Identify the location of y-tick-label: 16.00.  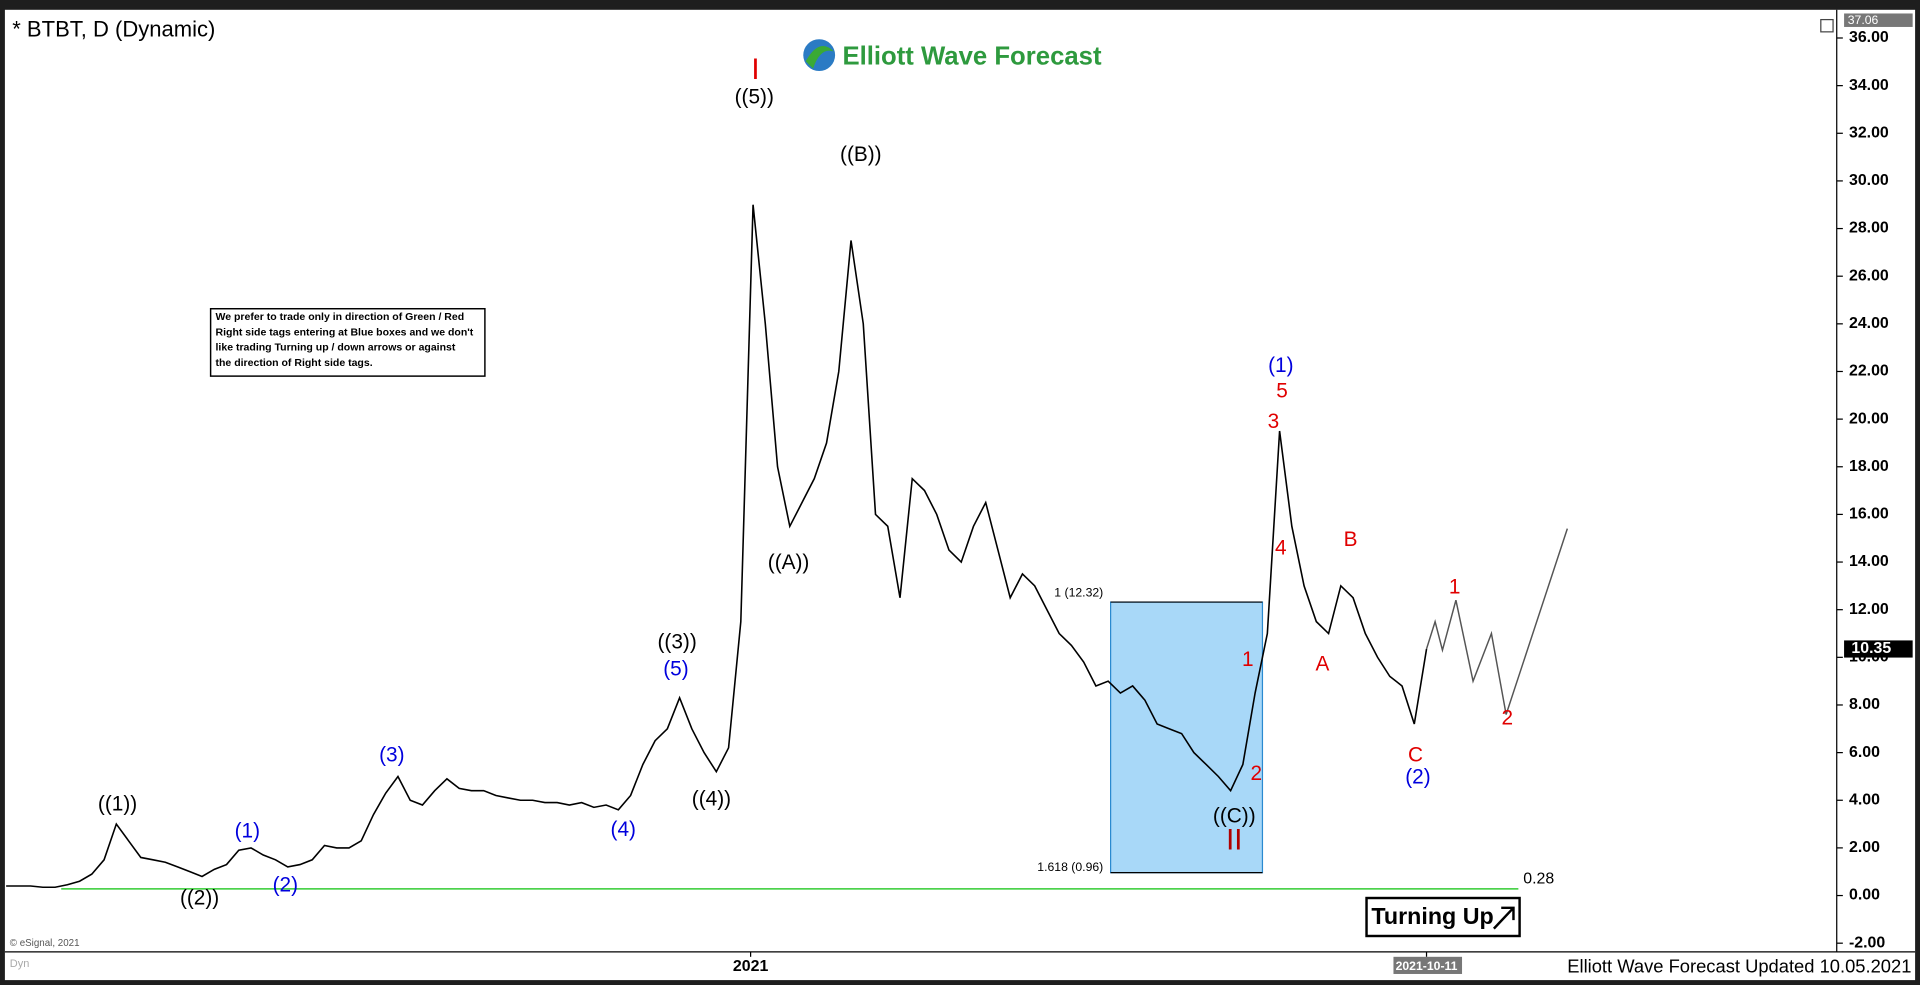
(1869, 514).